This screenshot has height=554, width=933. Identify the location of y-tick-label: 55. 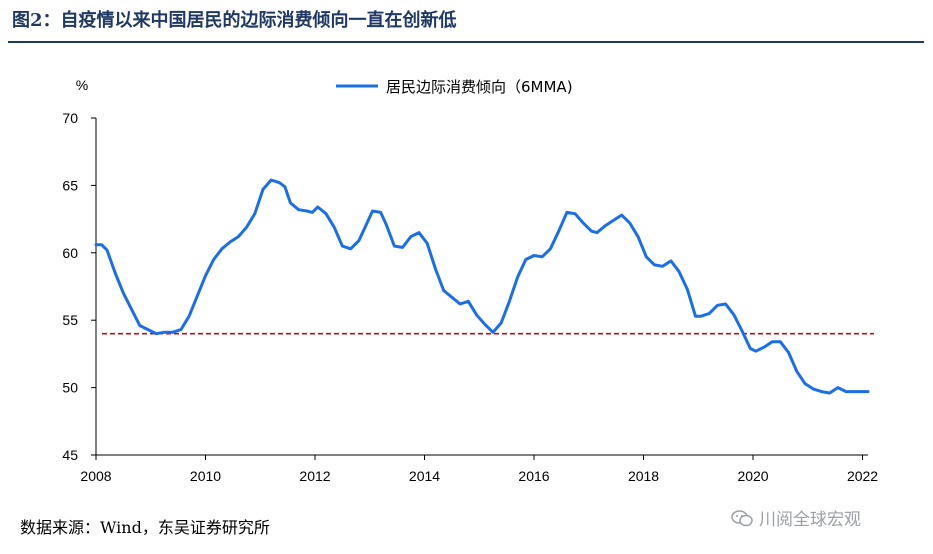
(70, 320).